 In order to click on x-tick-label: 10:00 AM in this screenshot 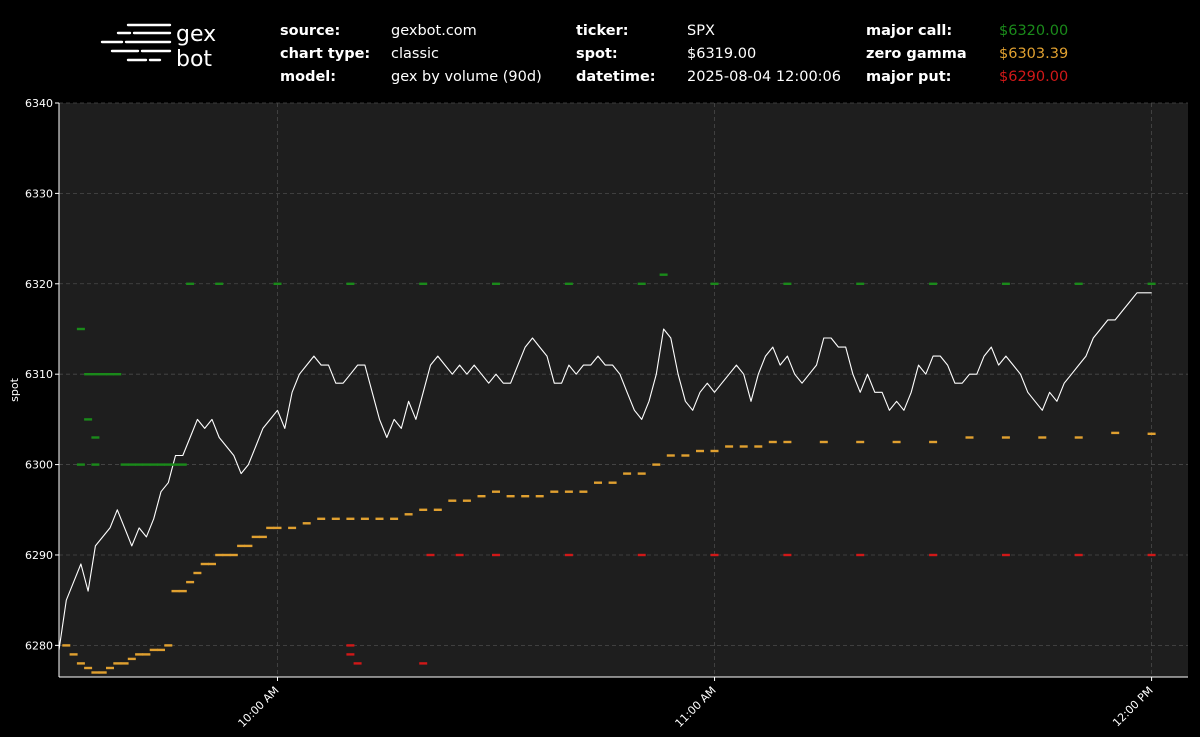, I will do `click(259, 707)`.